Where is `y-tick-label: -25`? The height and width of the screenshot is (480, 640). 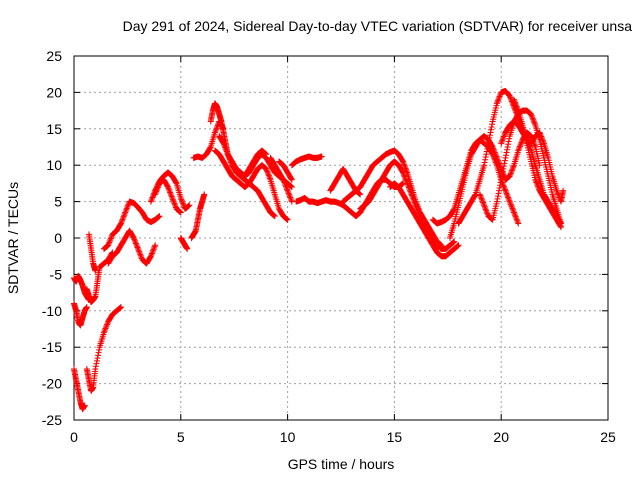 y-tick-label: -25 is located at coordinates (52, 420).